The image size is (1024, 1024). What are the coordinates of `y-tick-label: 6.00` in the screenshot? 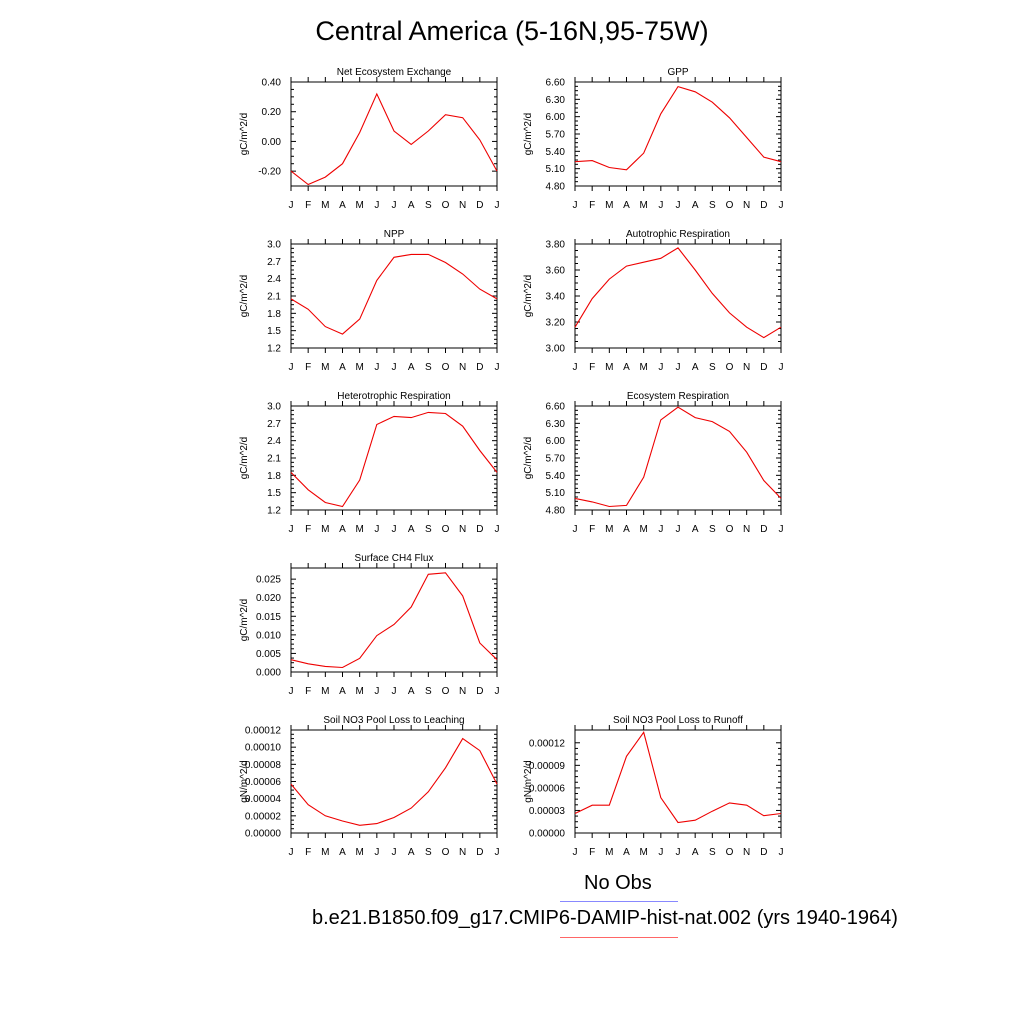 It's located at (556, 441).